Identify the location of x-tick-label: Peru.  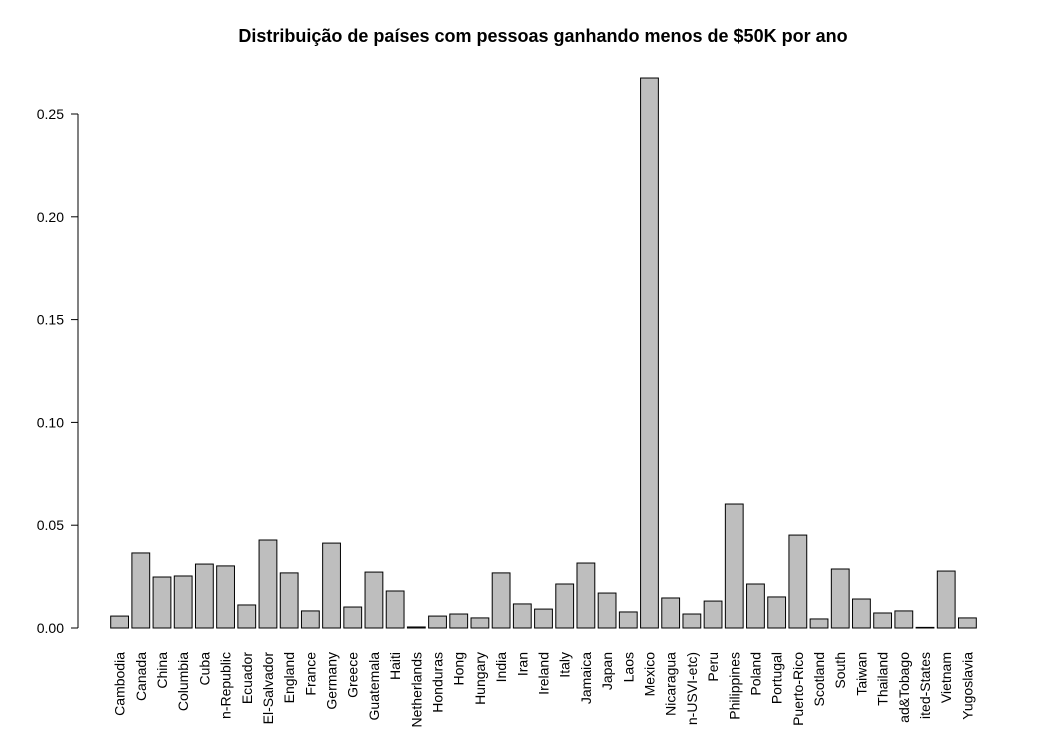
(713, 667).